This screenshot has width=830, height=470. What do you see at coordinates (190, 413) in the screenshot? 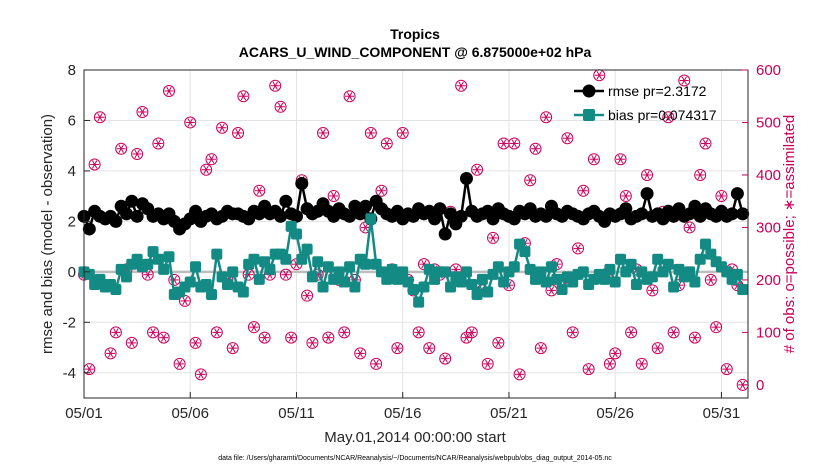
I see `x-tick-label: 05/06` at bounding box center [190, 413].